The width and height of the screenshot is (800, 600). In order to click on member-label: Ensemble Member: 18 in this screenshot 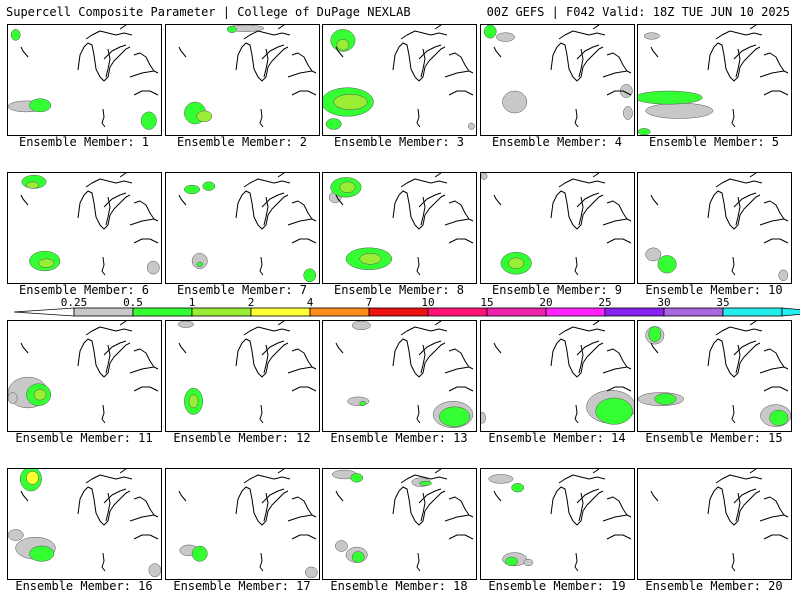, I will do `click(399, 586)`.